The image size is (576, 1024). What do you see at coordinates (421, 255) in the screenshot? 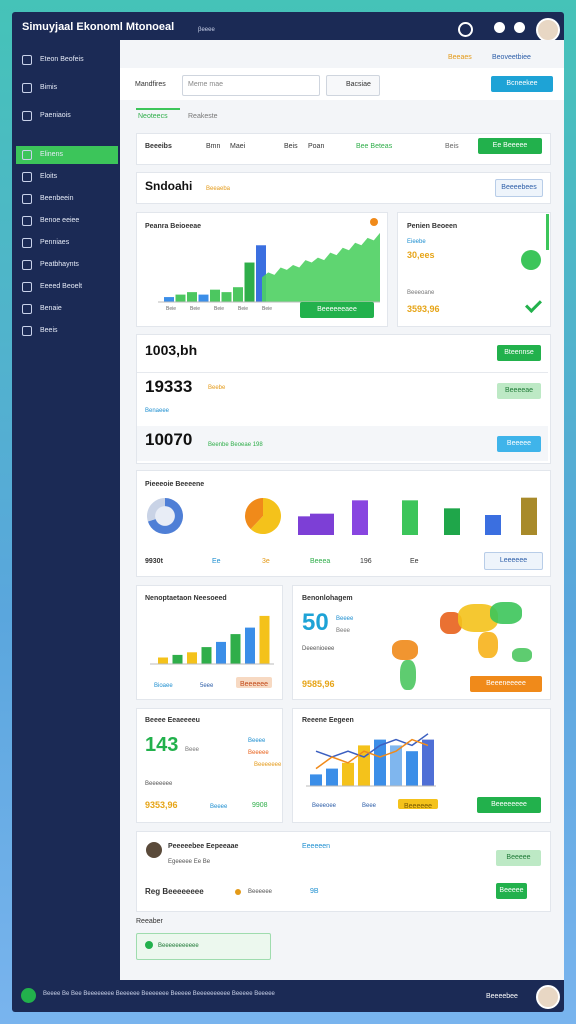
I see `card-value: 30,ees` at bounding box center [421, 255].